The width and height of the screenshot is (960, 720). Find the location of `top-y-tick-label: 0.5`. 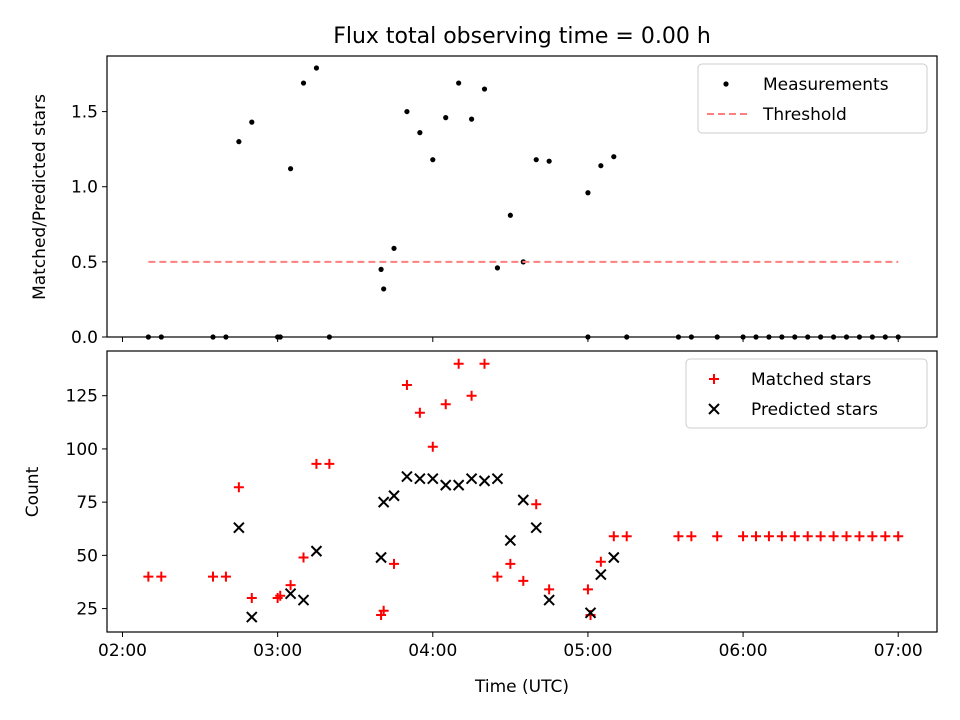

top-y-tick-label: 0.5 is located at coordinates (84, 263).